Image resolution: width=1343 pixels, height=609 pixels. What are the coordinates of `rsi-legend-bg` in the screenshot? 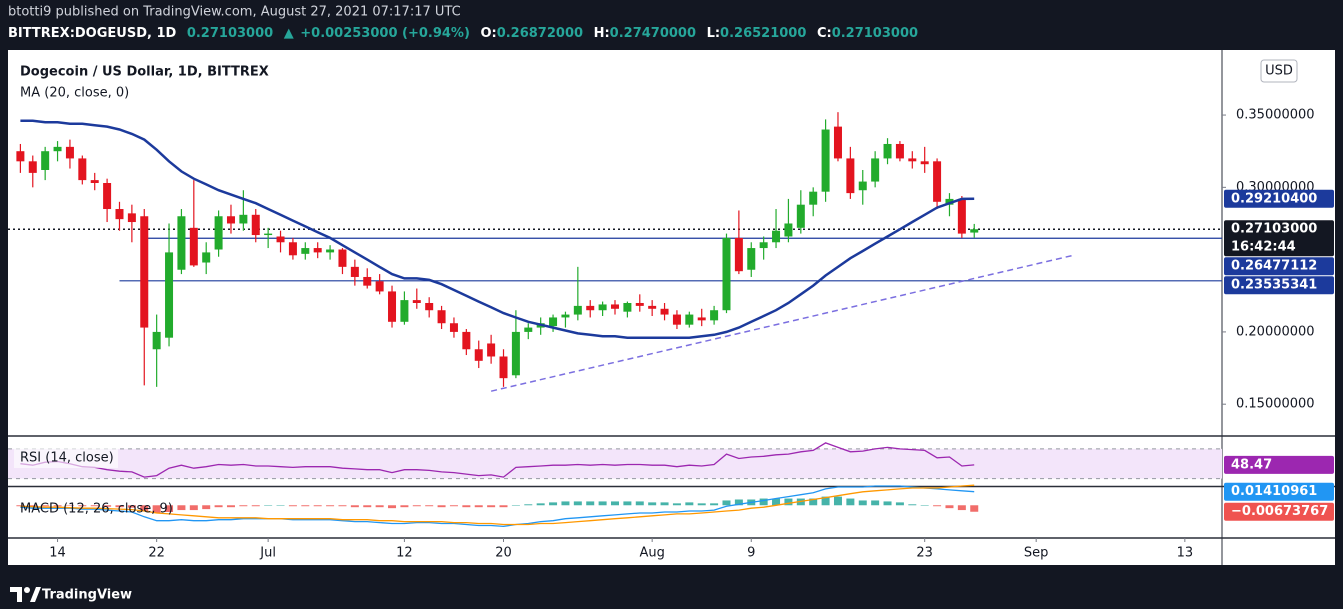 It's located at (66, 458).